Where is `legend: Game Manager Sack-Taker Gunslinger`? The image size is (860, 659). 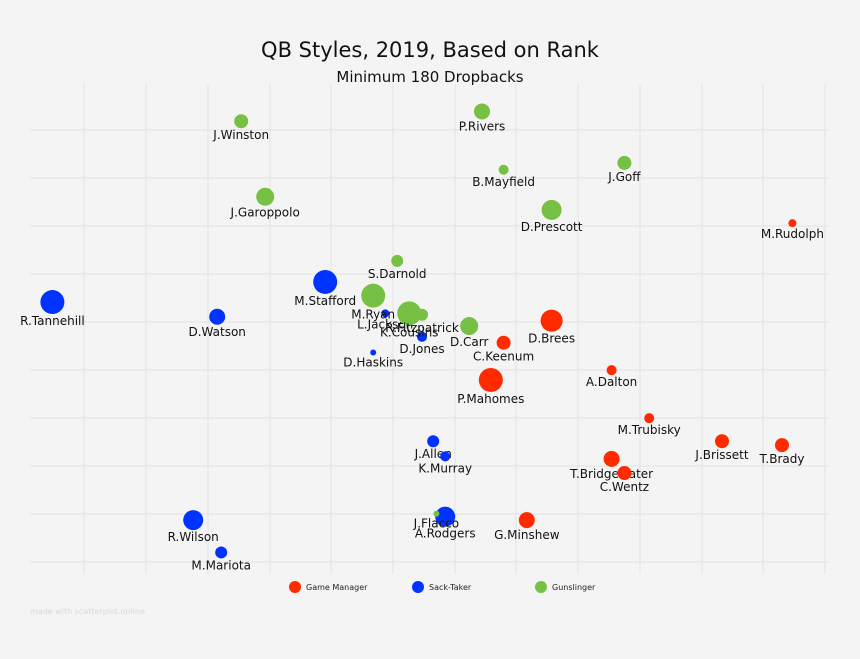 legend: Game Manager Sack-Taker Gunslinger is located at coordinates (442, 587).